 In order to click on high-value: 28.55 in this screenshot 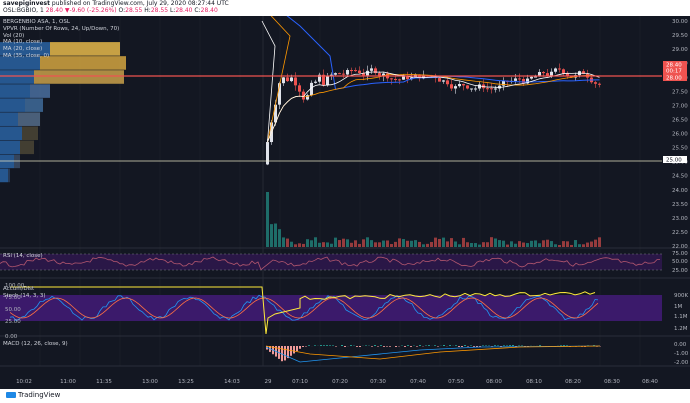, I will do `click(159, 10)`.